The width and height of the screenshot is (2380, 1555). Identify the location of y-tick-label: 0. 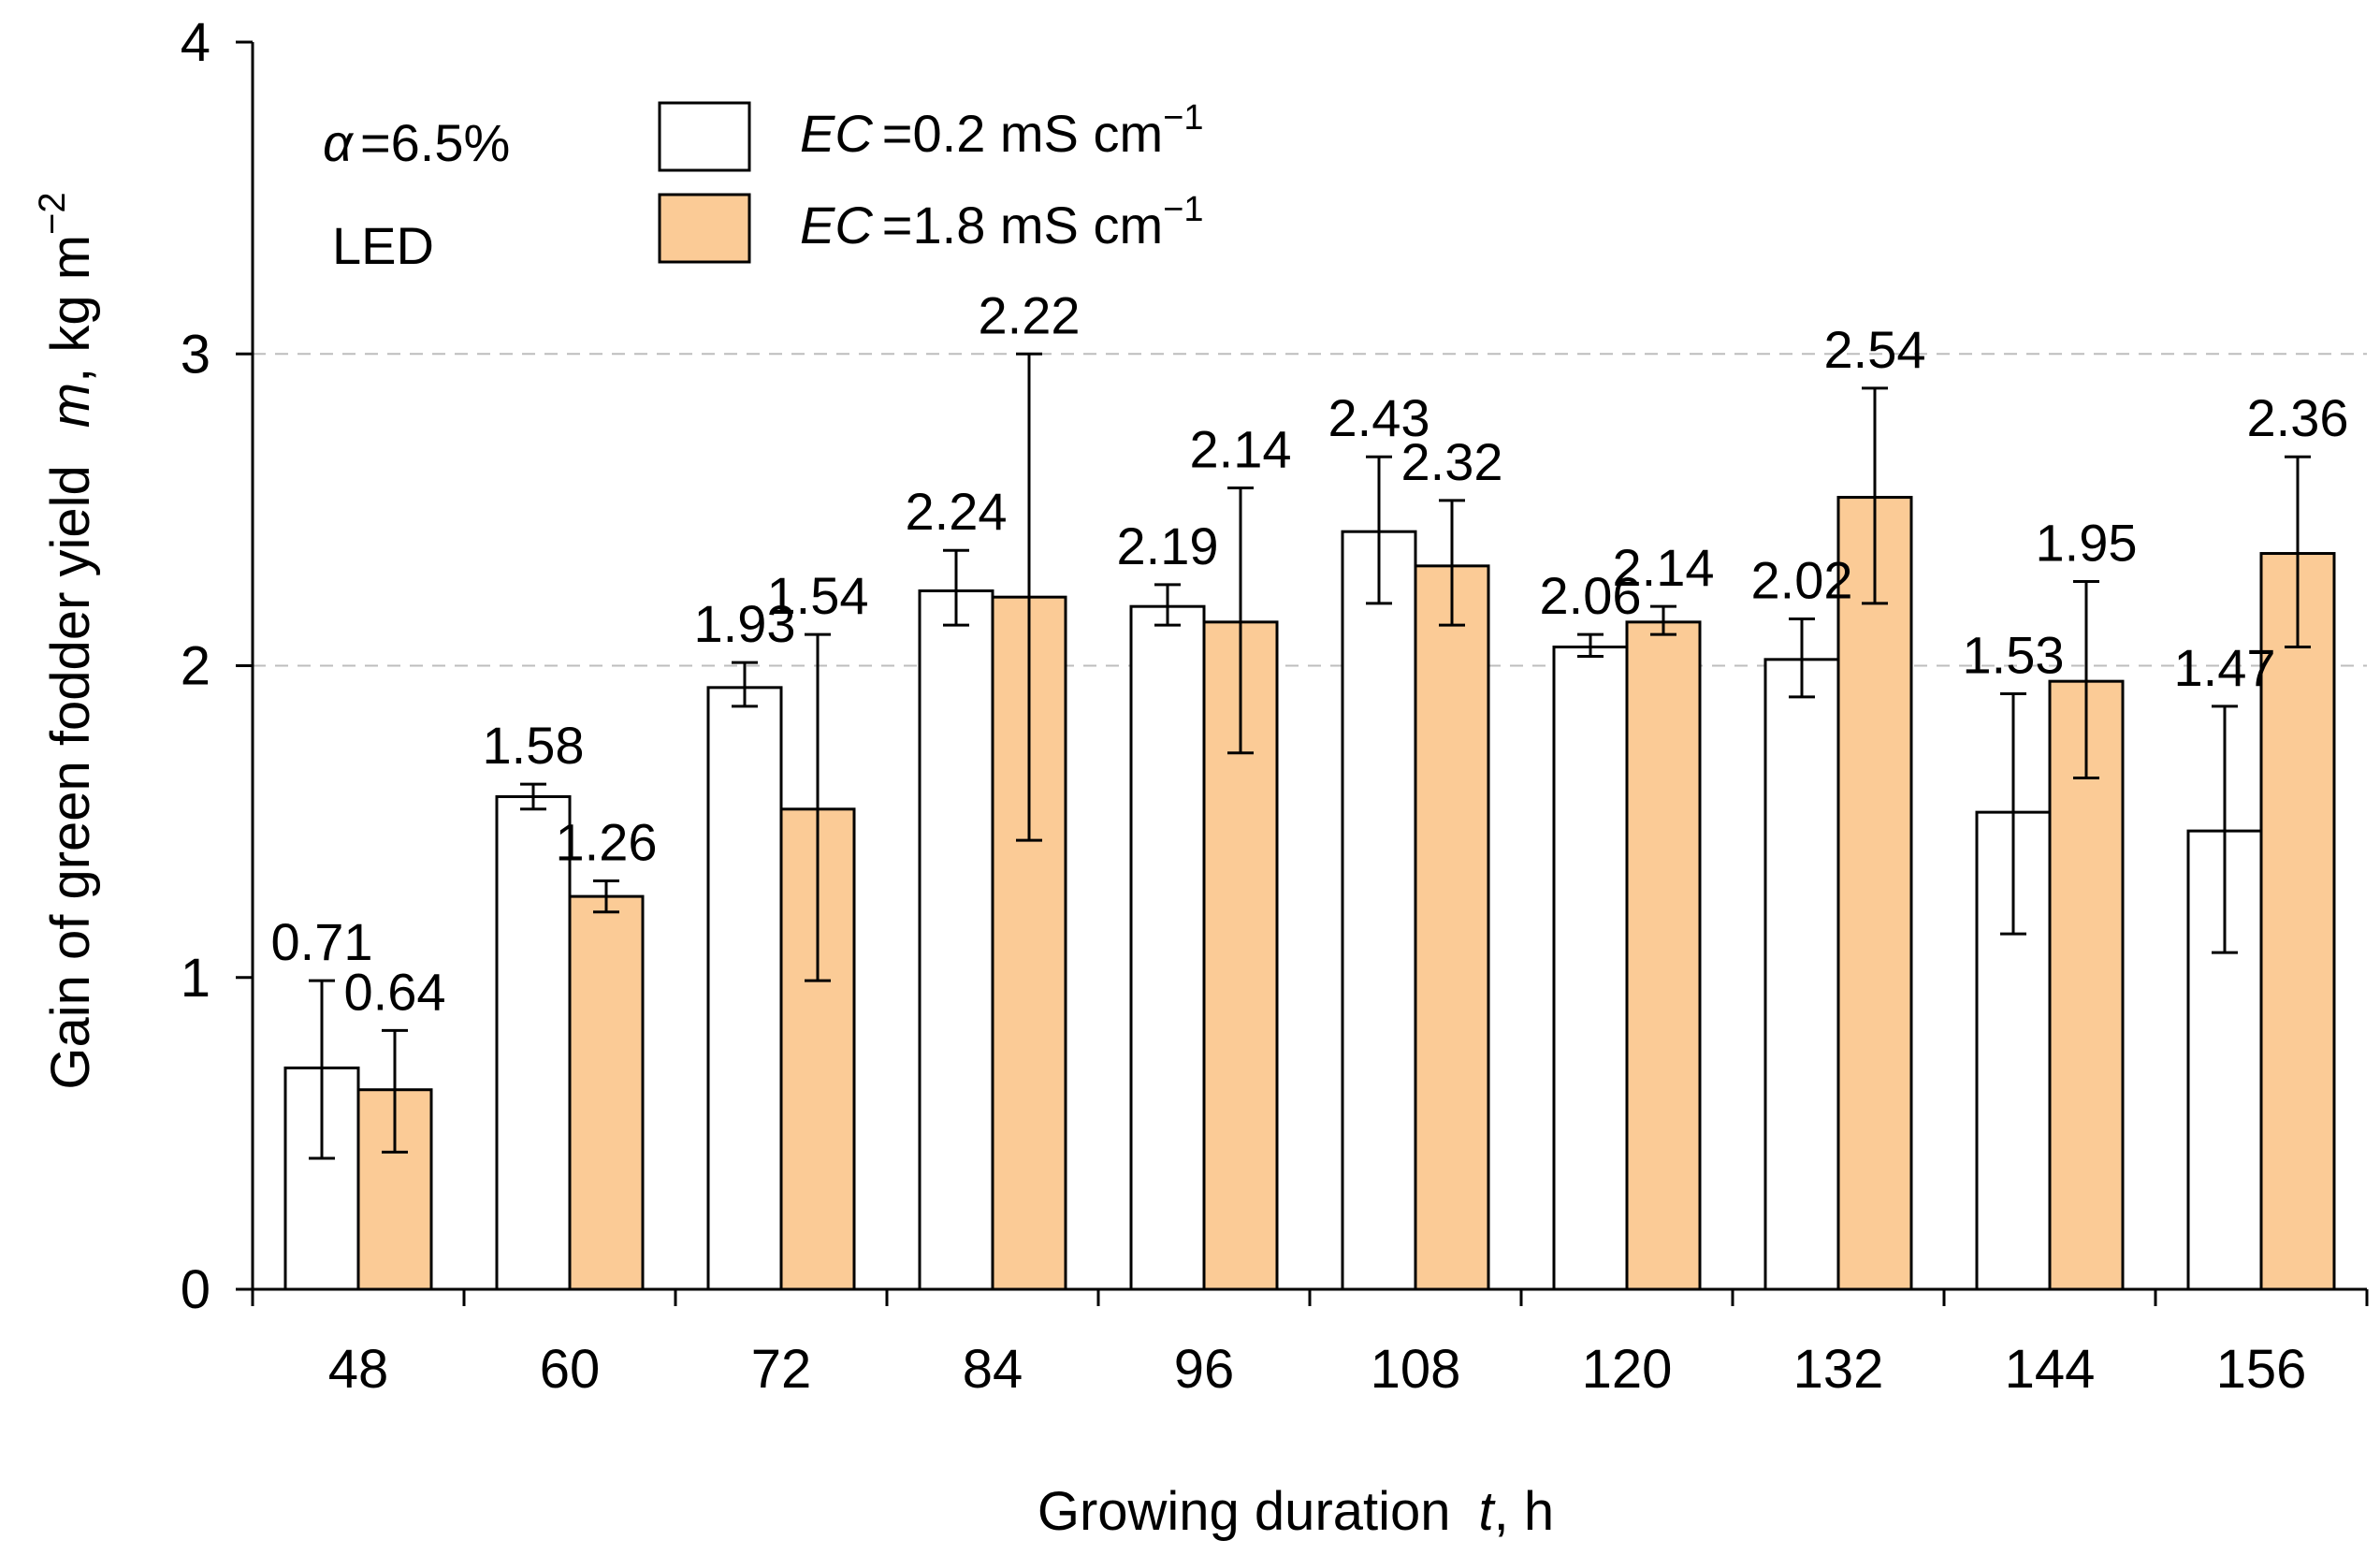
(195, 1289).